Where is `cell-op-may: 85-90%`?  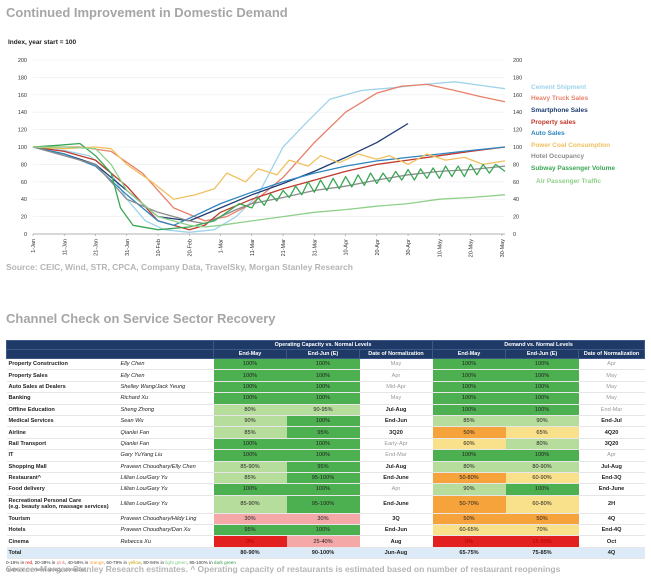 cell-op-may: 85-90% is located at coordinates (250, 504).